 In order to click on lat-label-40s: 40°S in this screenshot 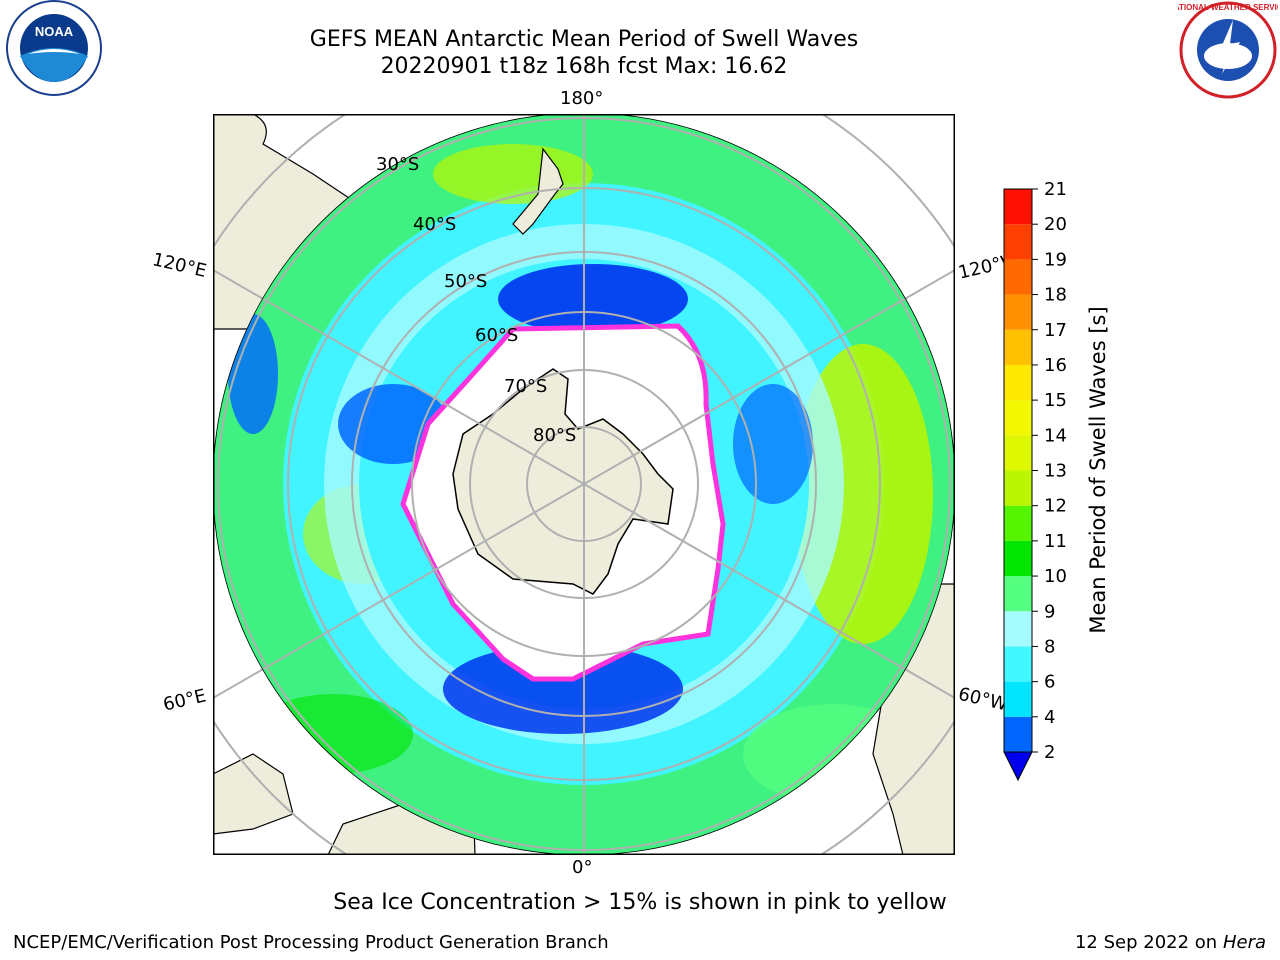, I will do `click(434, 224)`.